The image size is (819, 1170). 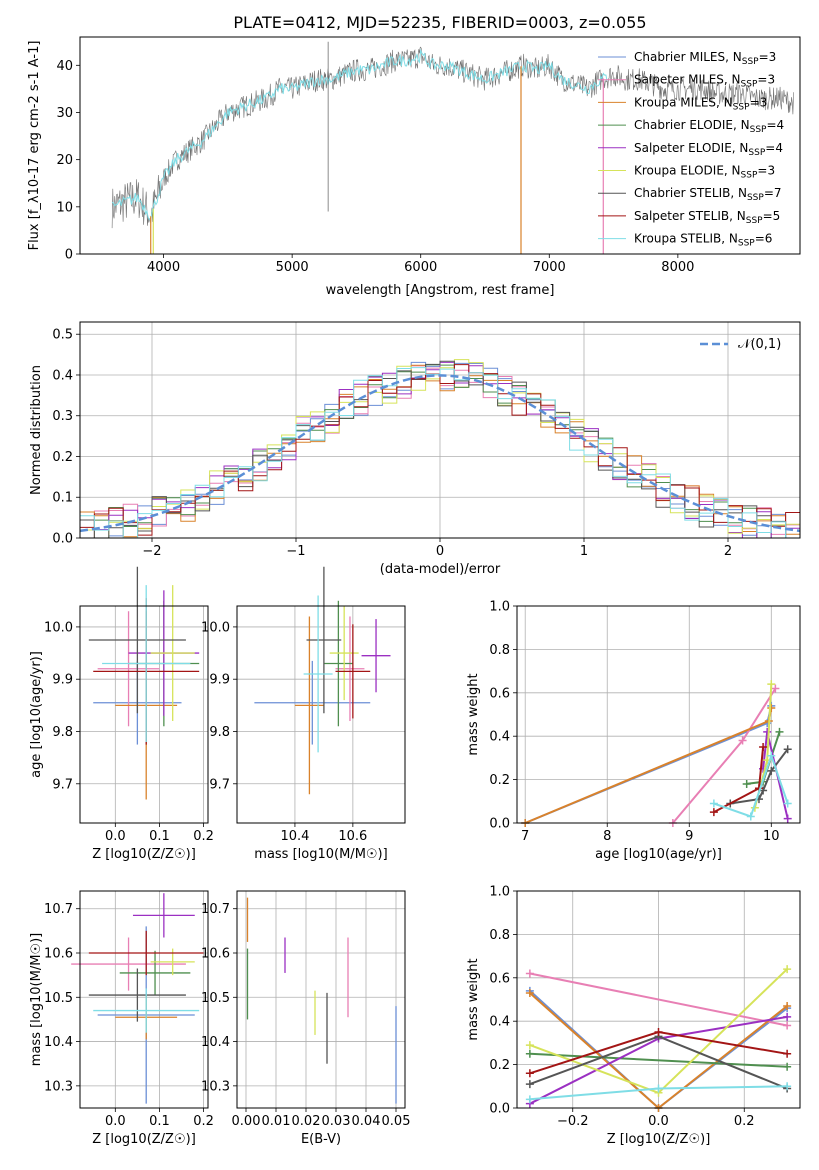 I want to click on legend-entry: Chabrier STELIB, NSSP=7, so click(x=708, y=194).